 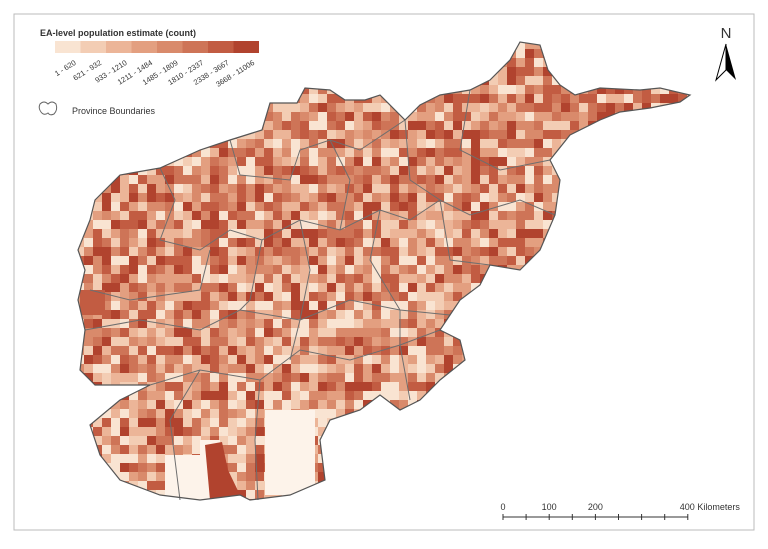 I want to click on boundary, so click(x=390, y=305).